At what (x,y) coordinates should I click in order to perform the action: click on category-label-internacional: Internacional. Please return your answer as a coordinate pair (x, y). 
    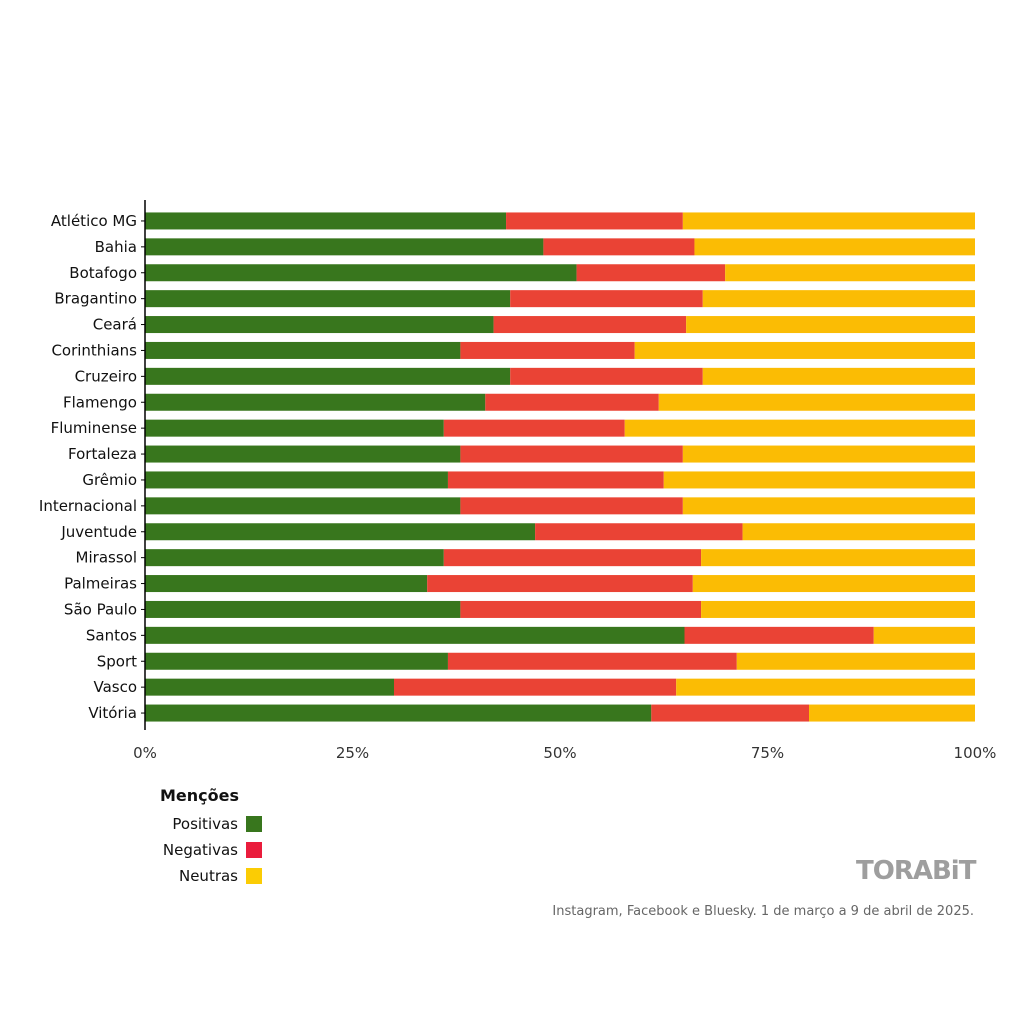
    Looking at the image, I should click on (88, 506).